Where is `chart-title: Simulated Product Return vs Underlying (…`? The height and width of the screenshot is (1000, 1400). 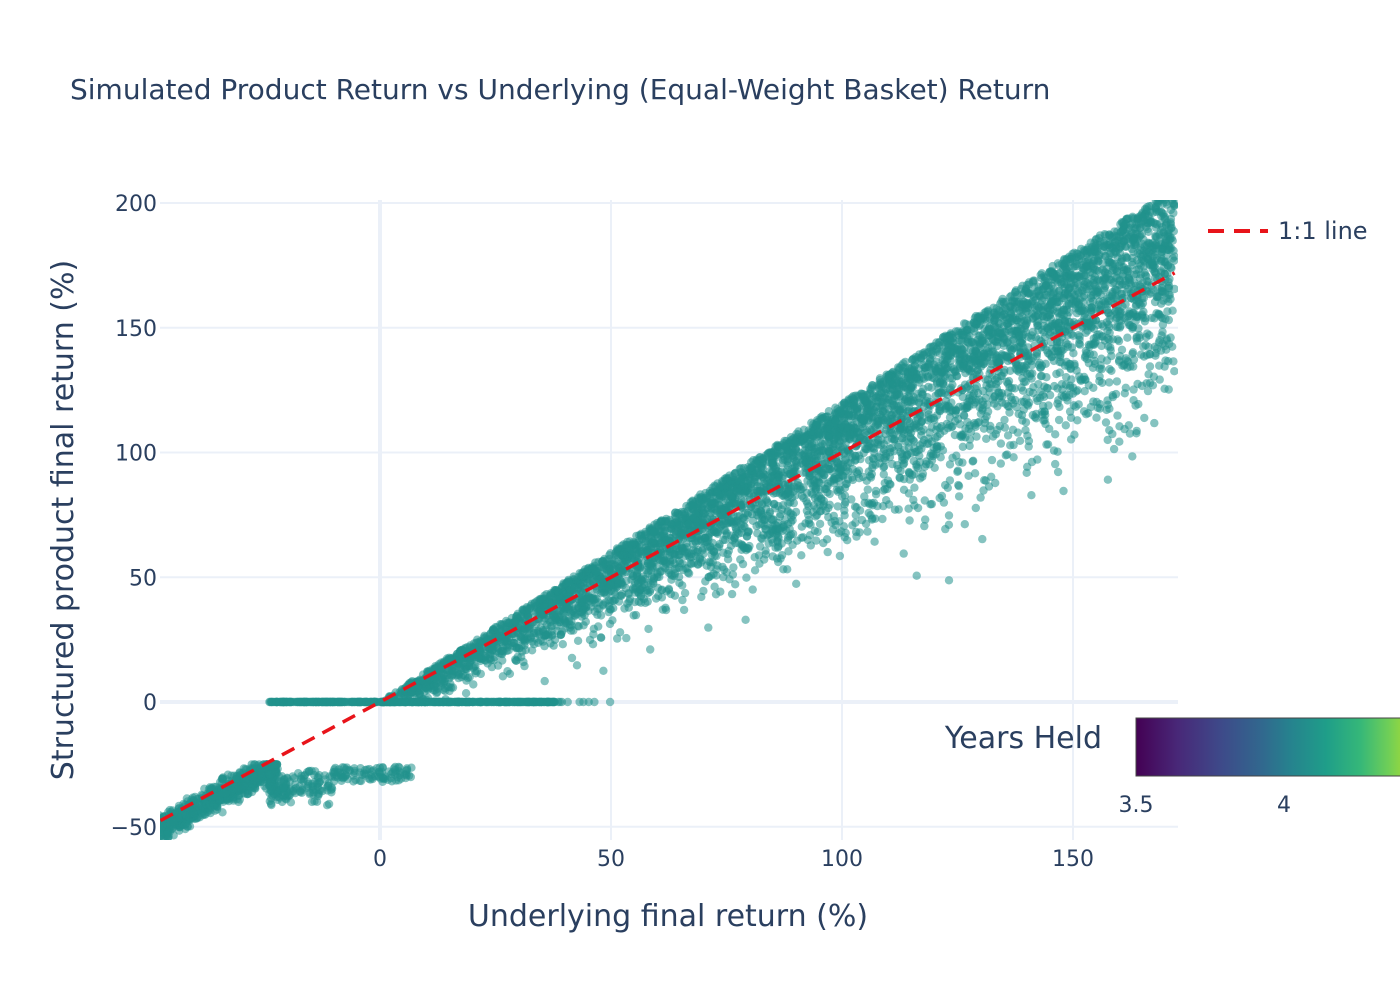
chart-title: Simulated Product Return vs Underlying (… is located at coordinates (560, 89).